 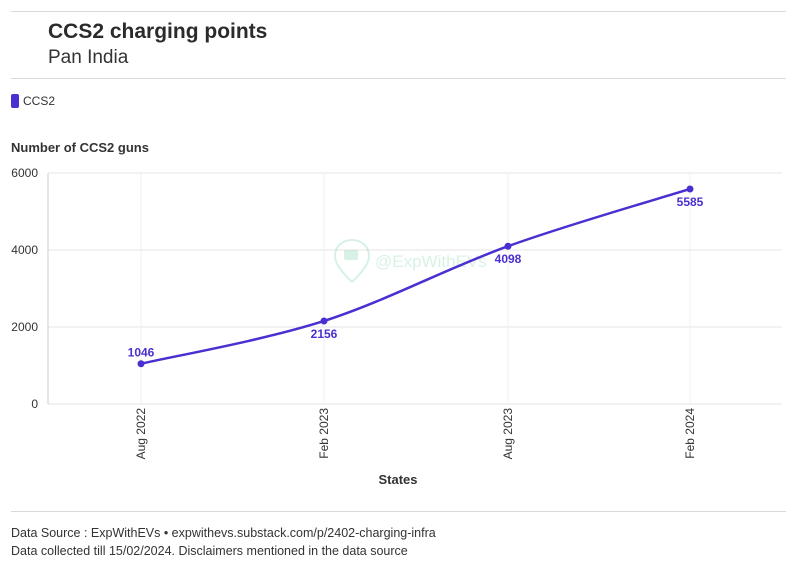 What do you see at coordinates (34, 404) in the screenshot?
I see `y-tick-label: 0` at bounding box center [34, 404].